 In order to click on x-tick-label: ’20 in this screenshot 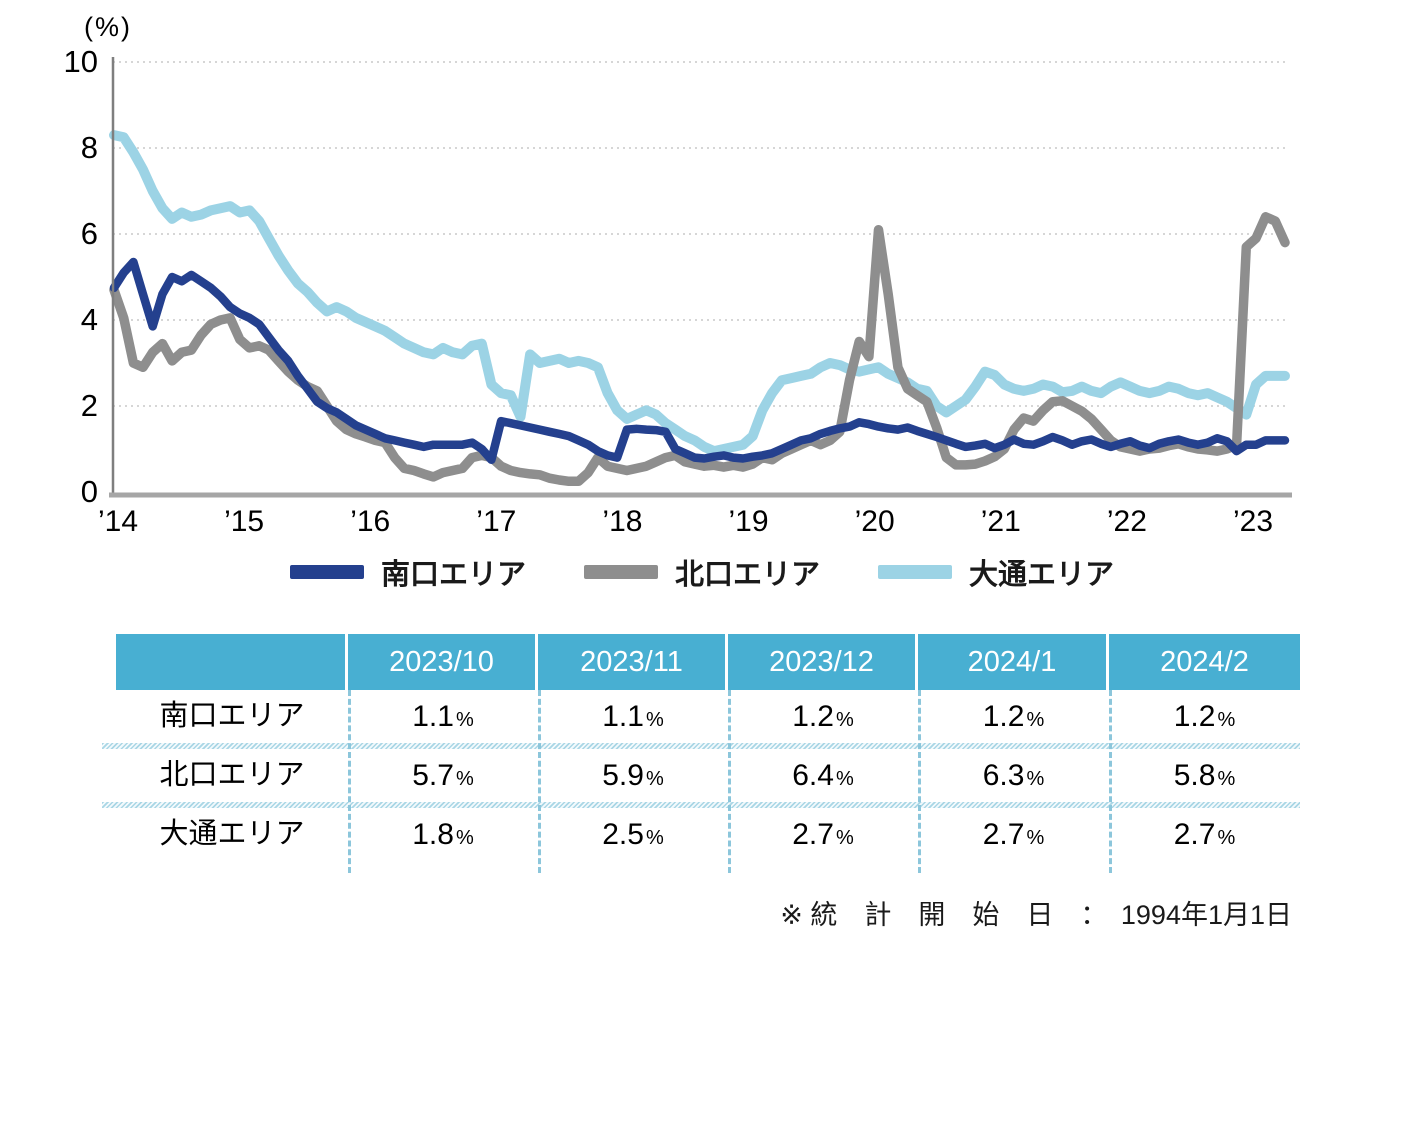, I will do `click(874, 521)`.